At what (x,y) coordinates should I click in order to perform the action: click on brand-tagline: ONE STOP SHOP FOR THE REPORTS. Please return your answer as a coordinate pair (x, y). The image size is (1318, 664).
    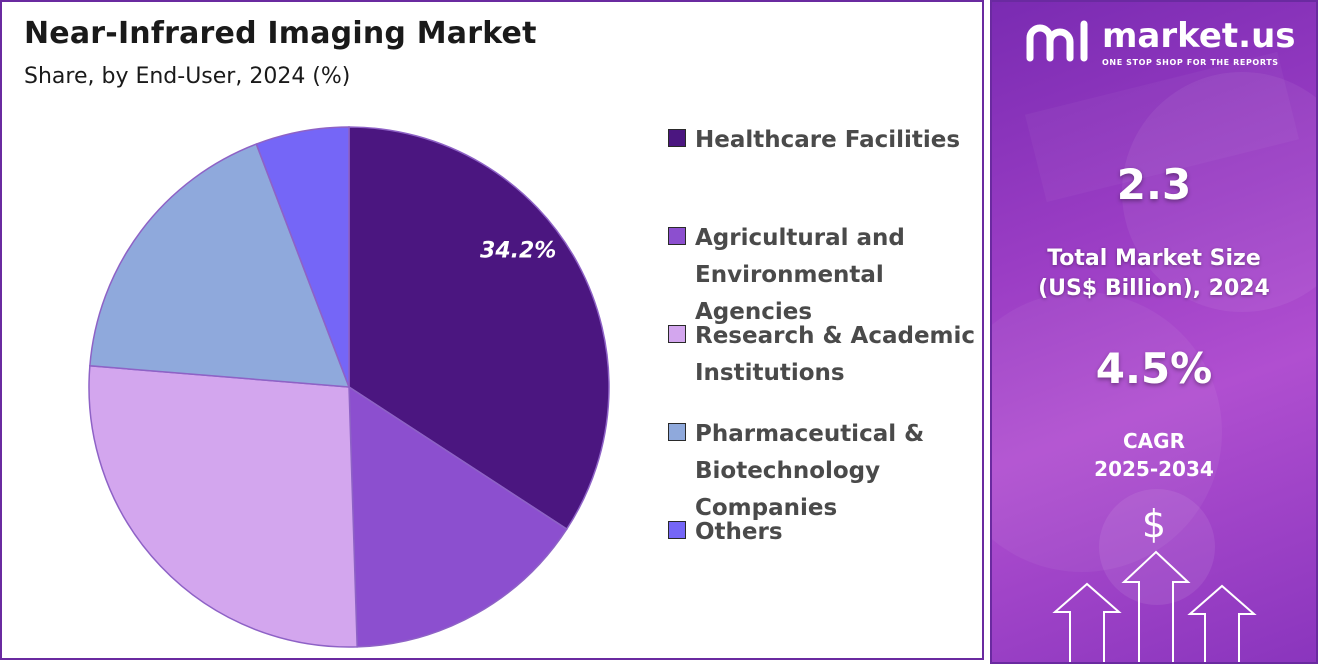
    Looking at the image, I should click on (1190, 62).